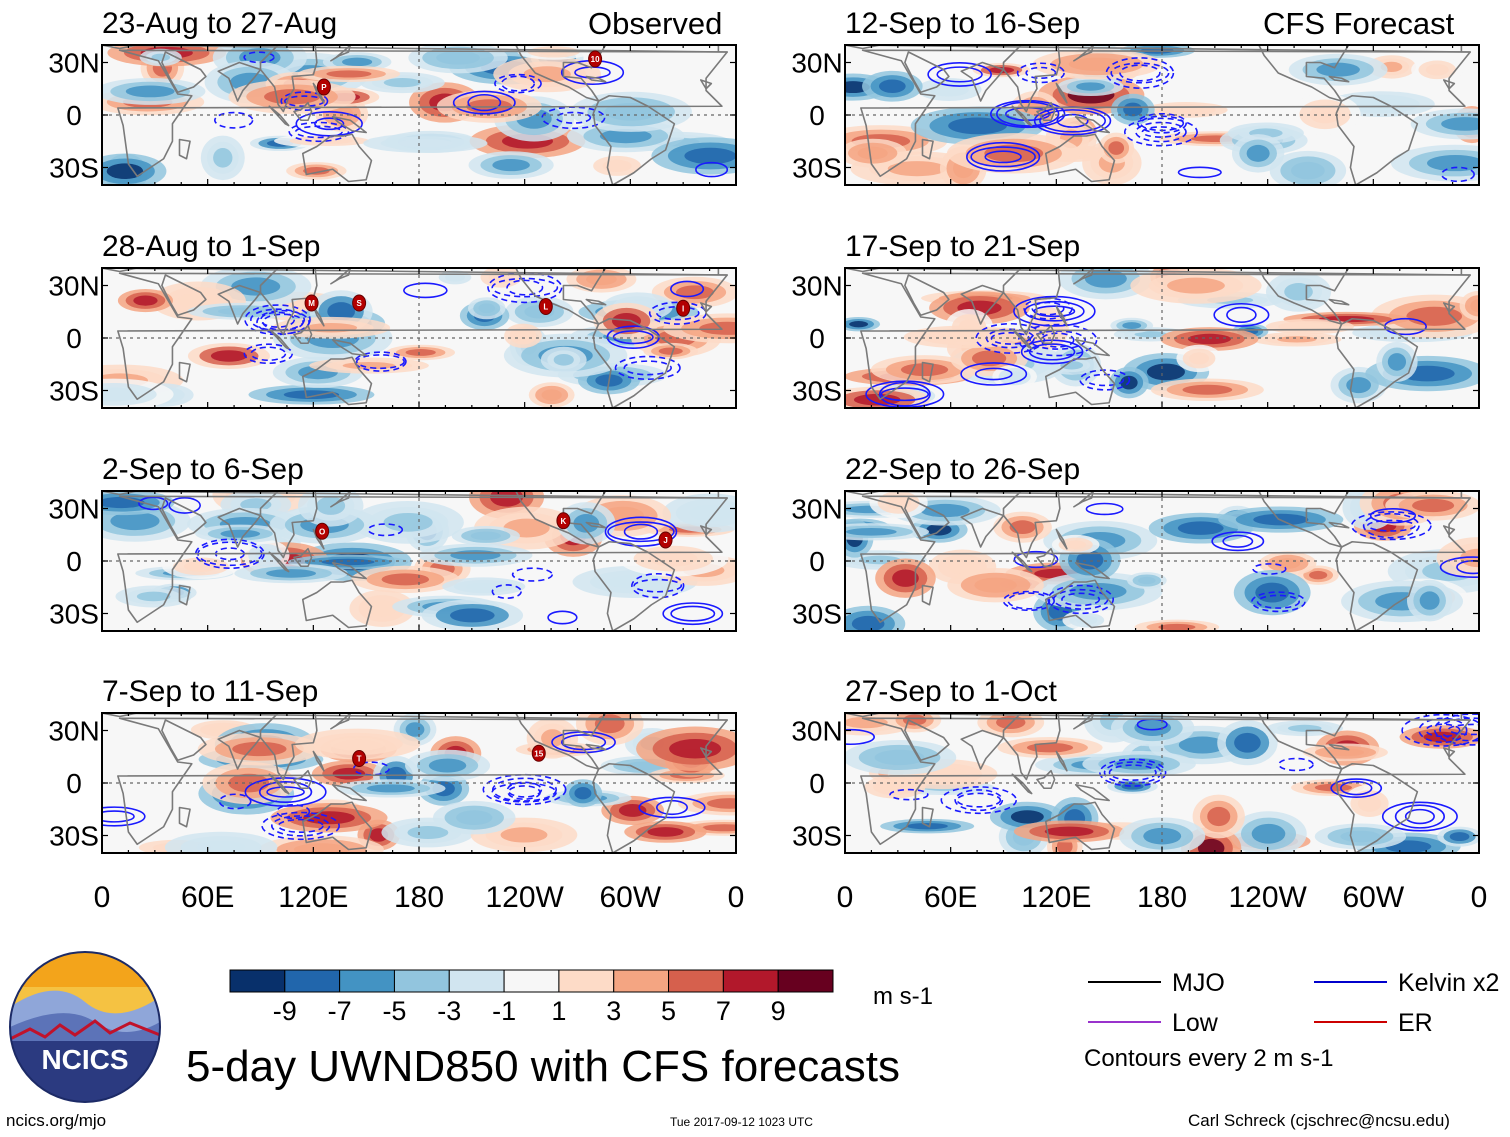  Describe the element at coordinates (85, 1030) in the screenshot. I see `logo-redline` at that location.